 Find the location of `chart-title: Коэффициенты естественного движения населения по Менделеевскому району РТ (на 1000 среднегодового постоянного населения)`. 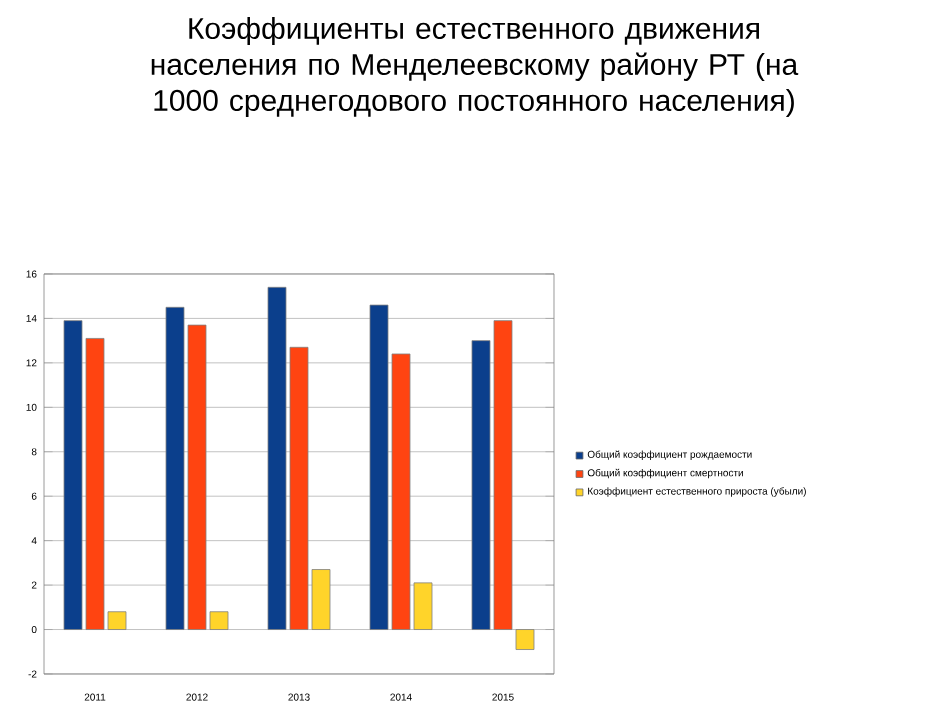

chart-title: Коэффициенты естественного движения населения по Менделеевскому району РТ (на 1000 среднегодового постоянного населения) is located at coordinates (475, 67).